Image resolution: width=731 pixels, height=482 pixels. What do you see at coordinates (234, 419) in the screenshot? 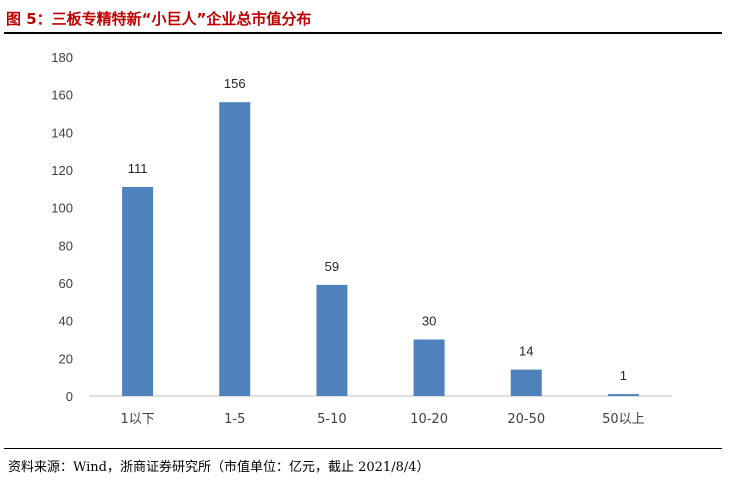
I see `x-tick-label: 1-5` at bounding box center [234, 419].